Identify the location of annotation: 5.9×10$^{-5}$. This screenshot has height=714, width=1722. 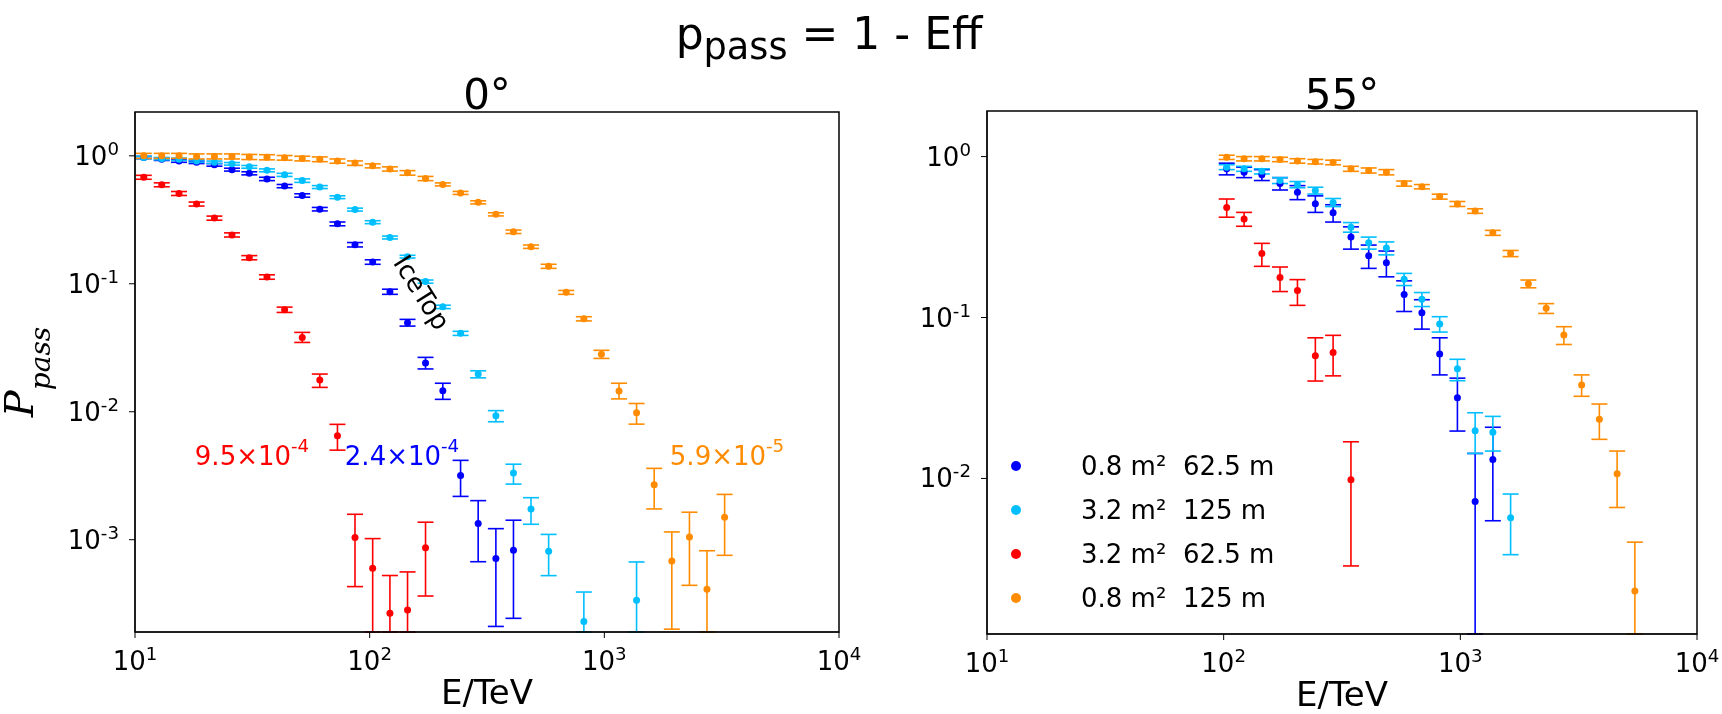
(727, 452).